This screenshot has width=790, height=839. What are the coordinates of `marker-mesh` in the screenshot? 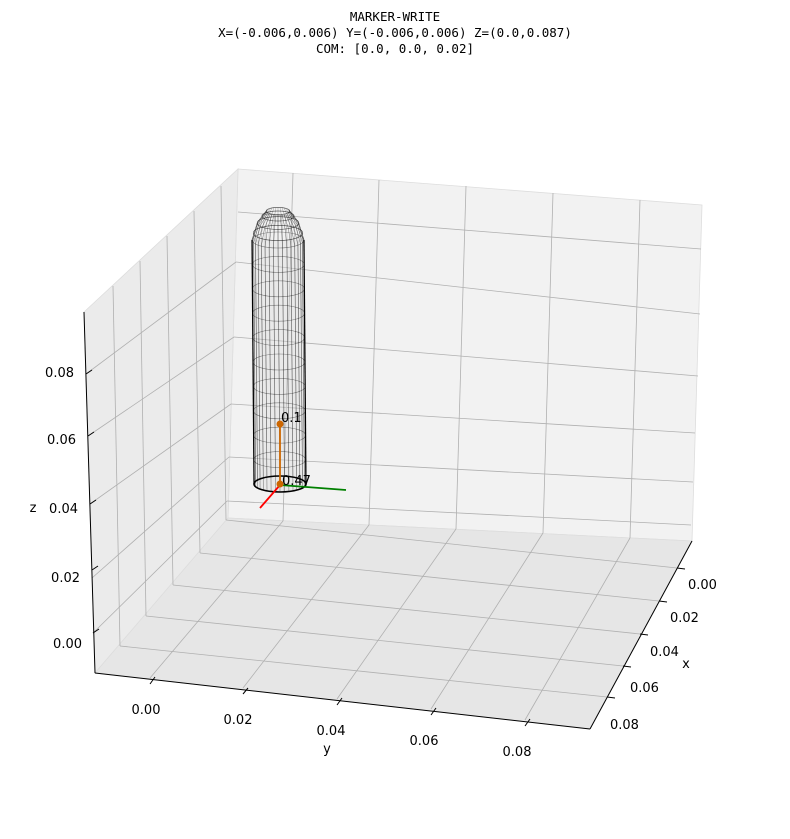 It's located at (279, 350).